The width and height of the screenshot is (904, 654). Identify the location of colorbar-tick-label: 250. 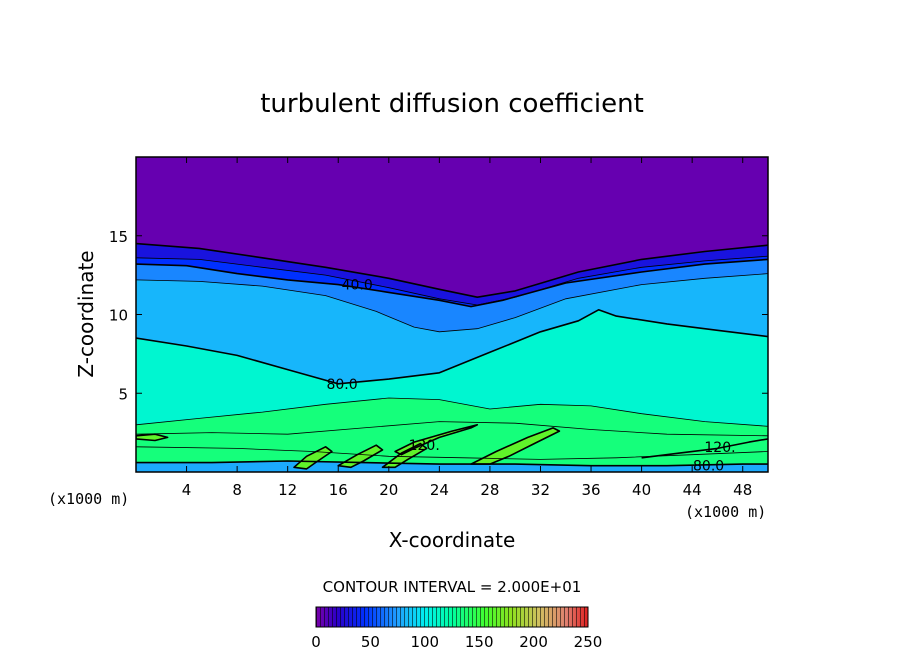
(588, 642).